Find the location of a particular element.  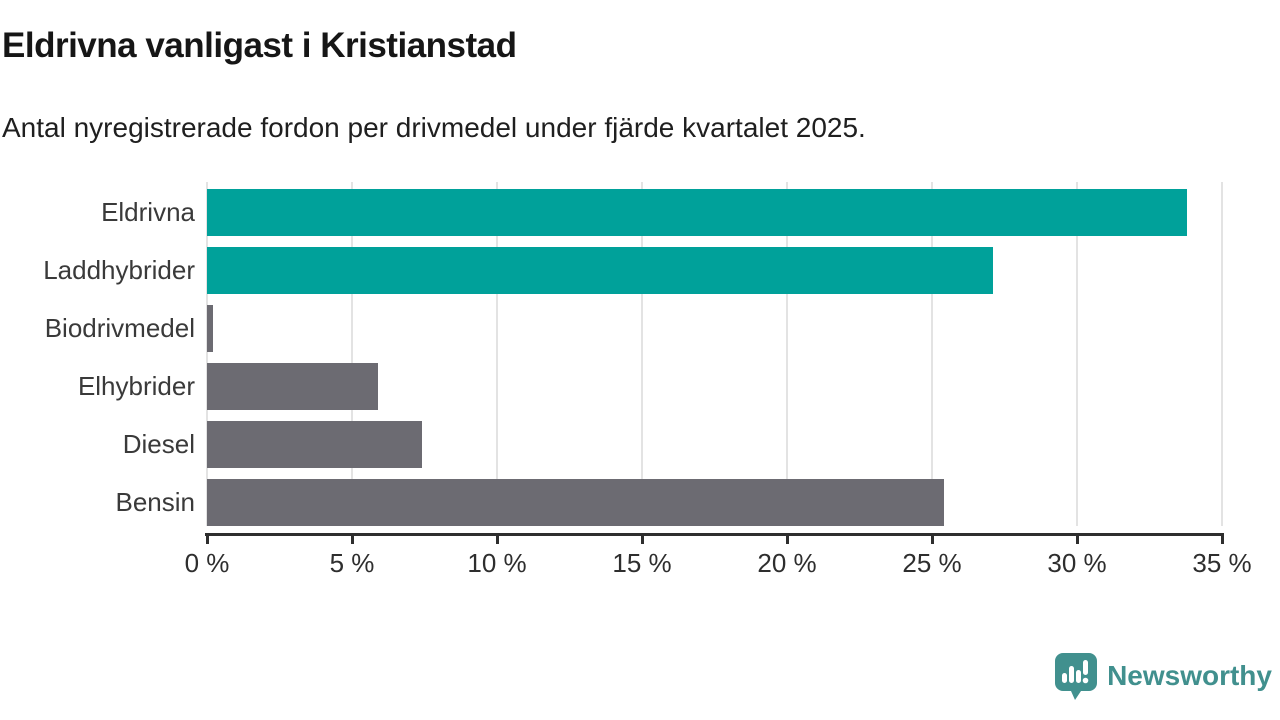

chart-title: Eldrivna vanligast i Kristianstad is located at coordinates (259, 45).